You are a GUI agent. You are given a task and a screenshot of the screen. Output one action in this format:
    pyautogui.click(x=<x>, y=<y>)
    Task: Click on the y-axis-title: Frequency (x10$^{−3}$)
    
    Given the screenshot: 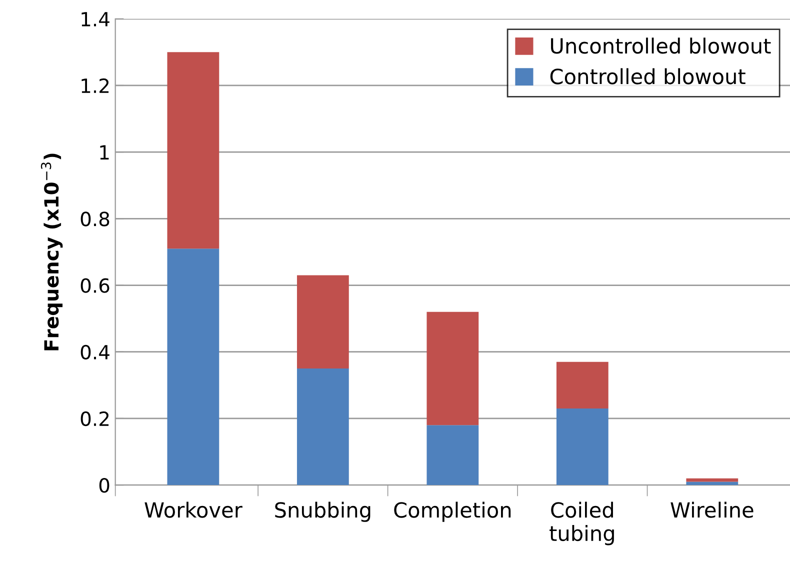 What is the action you would take?
    pyautogui.click(x=51, y=252)
    